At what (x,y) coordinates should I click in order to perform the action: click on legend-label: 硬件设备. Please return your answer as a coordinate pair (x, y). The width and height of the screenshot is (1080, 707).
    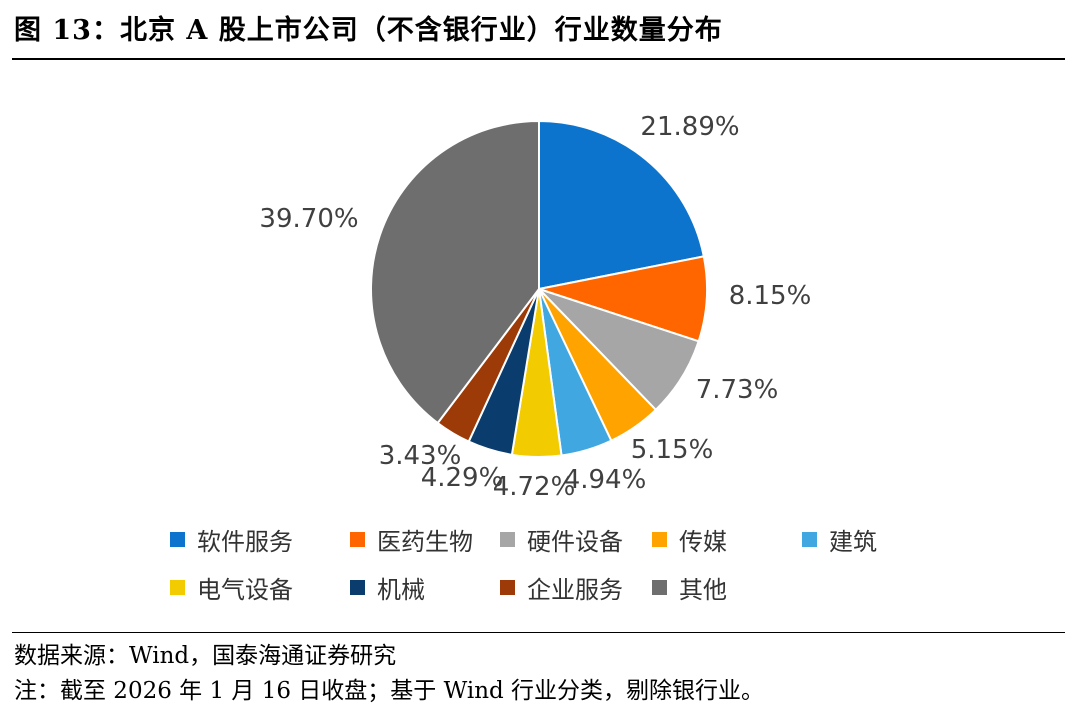
    Looking at the image, I should click on (575, 541).